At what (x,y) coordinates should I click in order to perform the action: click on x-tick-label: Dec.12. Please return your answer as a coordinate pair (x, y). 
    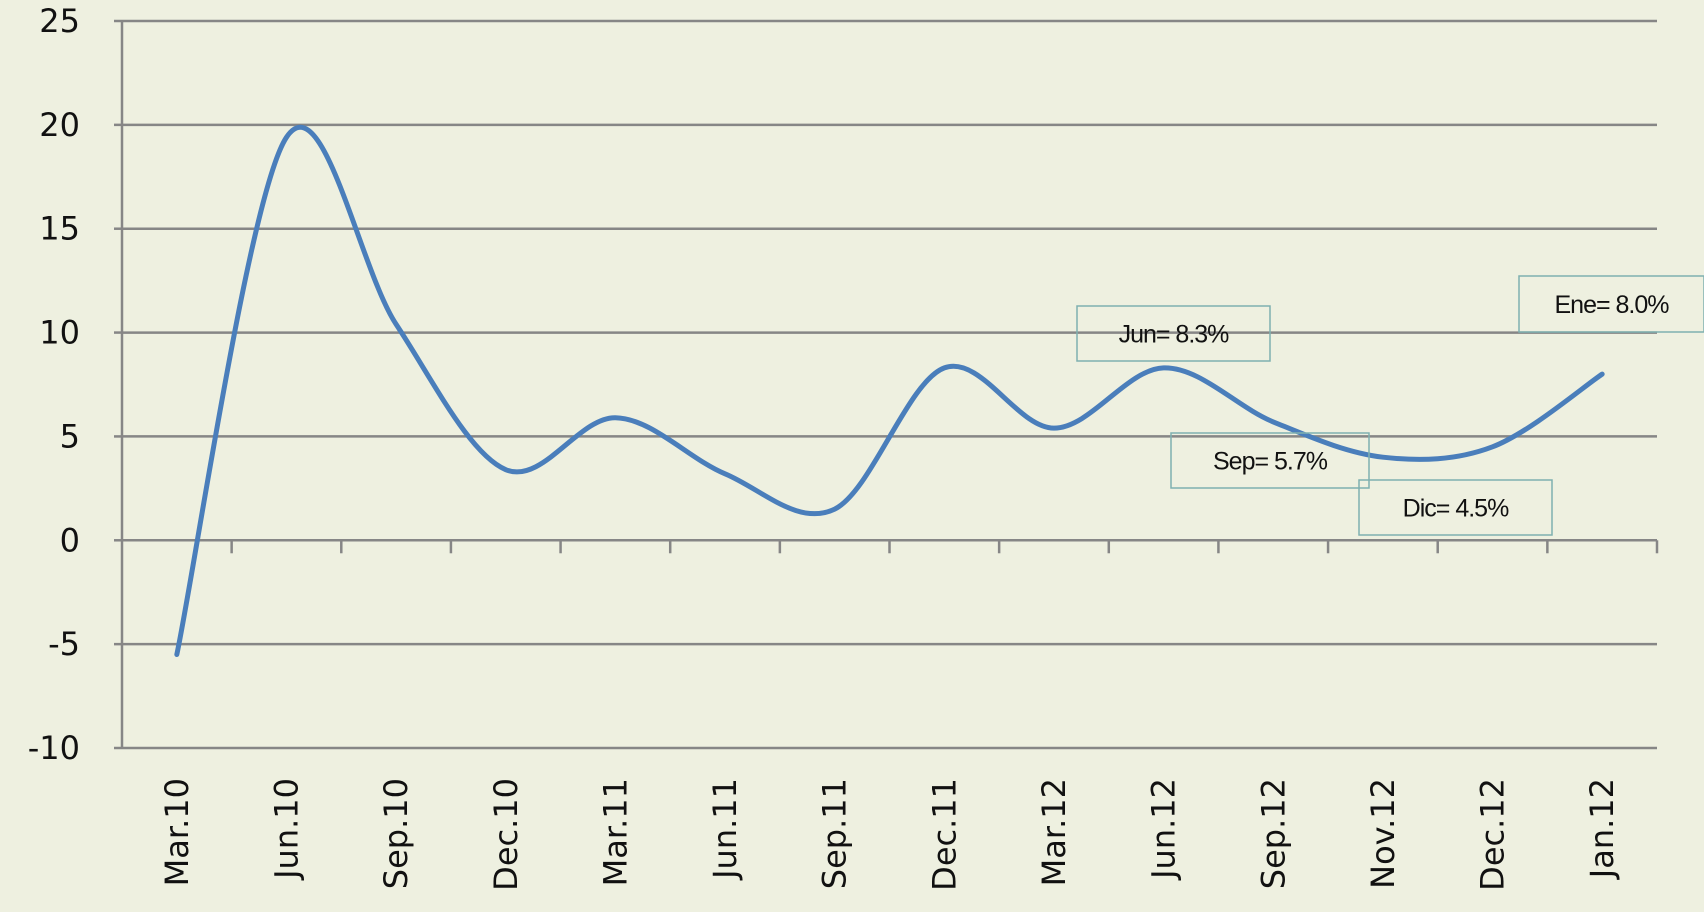
    Looking at the image, I should click on (1493, 834).